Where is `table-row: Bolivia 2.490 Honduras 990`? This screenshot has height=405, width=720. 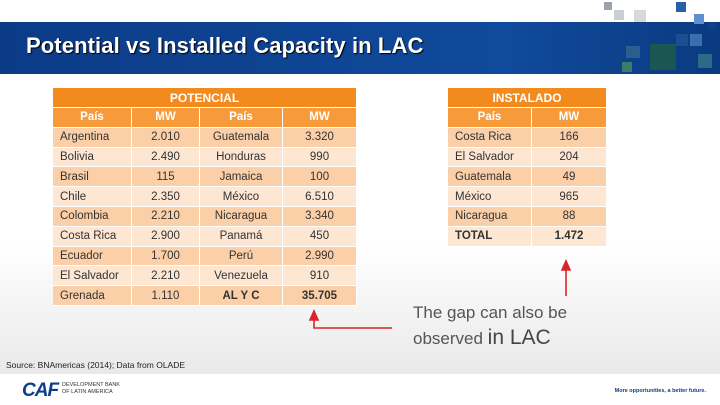 table-row: Bolivia 2.490 Honduras 990 is located at coordinates (205, 157).